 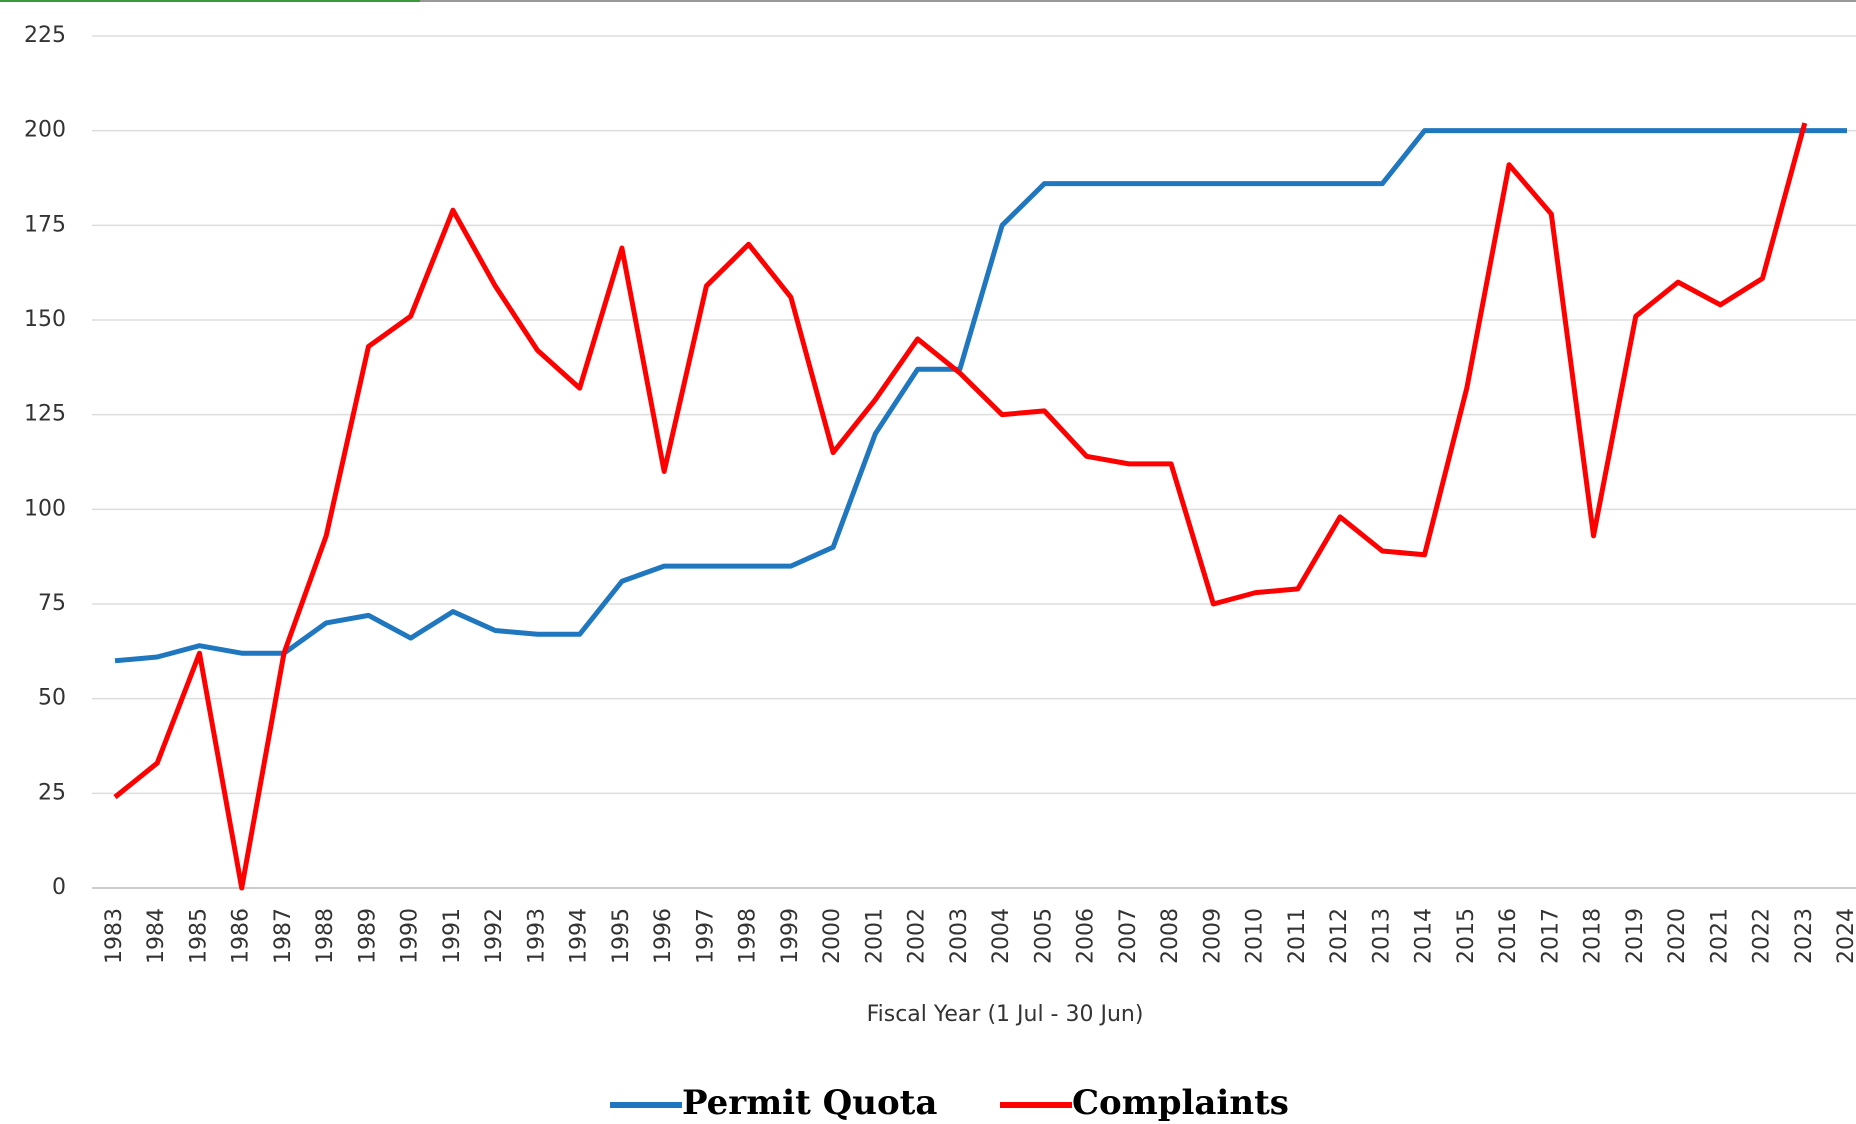 I want to click on x-tick-label: 2014, so click(x=1424, y=936).